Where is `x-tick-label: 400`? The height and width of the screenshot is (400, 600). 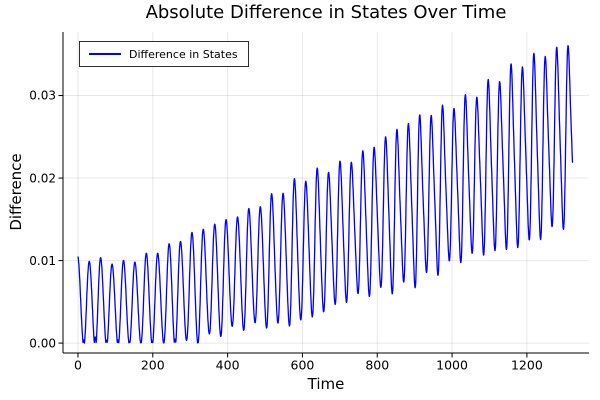
x-tick-label: 400 is located at coordinates (228, 365).